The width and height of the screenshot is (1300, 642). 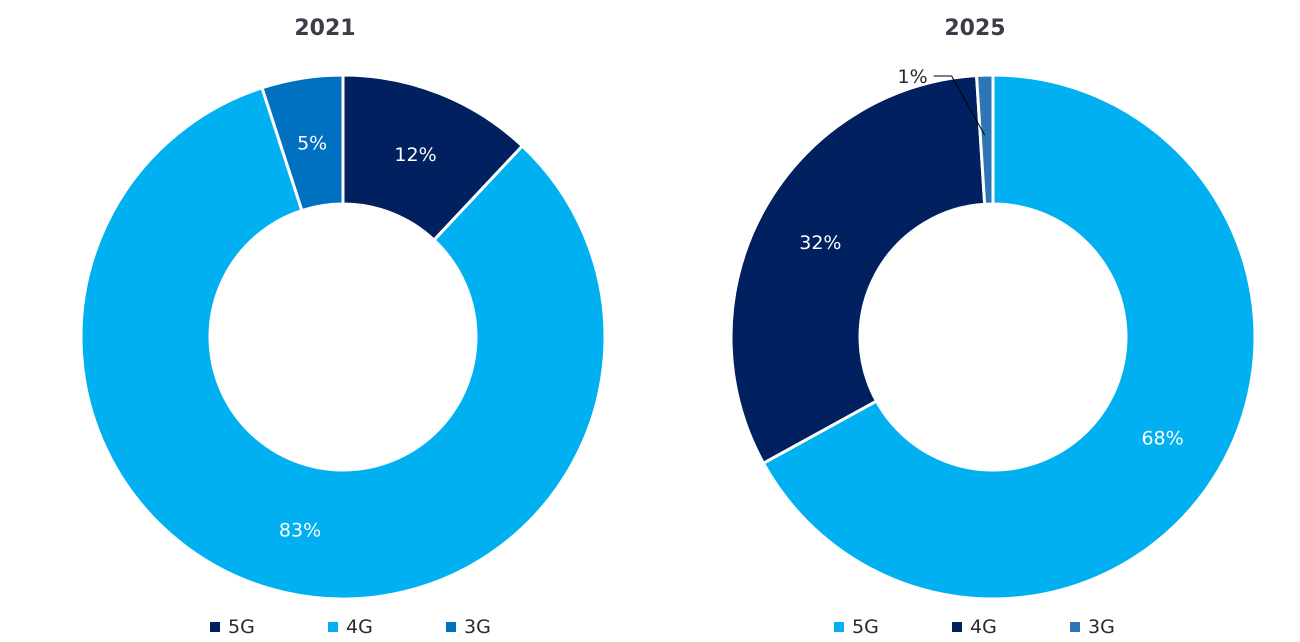 What do you see at coordinates (858, 269) in the screenshot?
I see `slice-4g` at bounding box center [858, 269].